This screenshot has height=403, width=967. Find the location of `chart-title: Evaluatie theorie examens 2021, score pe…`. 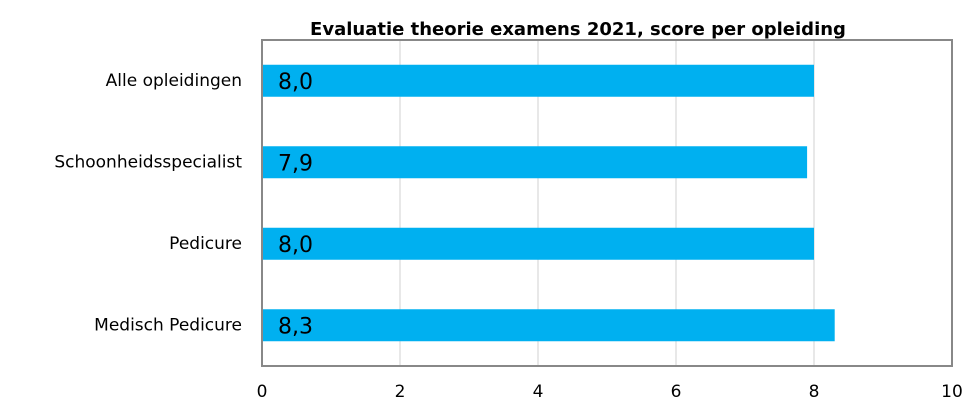

chart-title: Evaluatie theorie examens 2021, score pe… is located at coordinates (578, 29).